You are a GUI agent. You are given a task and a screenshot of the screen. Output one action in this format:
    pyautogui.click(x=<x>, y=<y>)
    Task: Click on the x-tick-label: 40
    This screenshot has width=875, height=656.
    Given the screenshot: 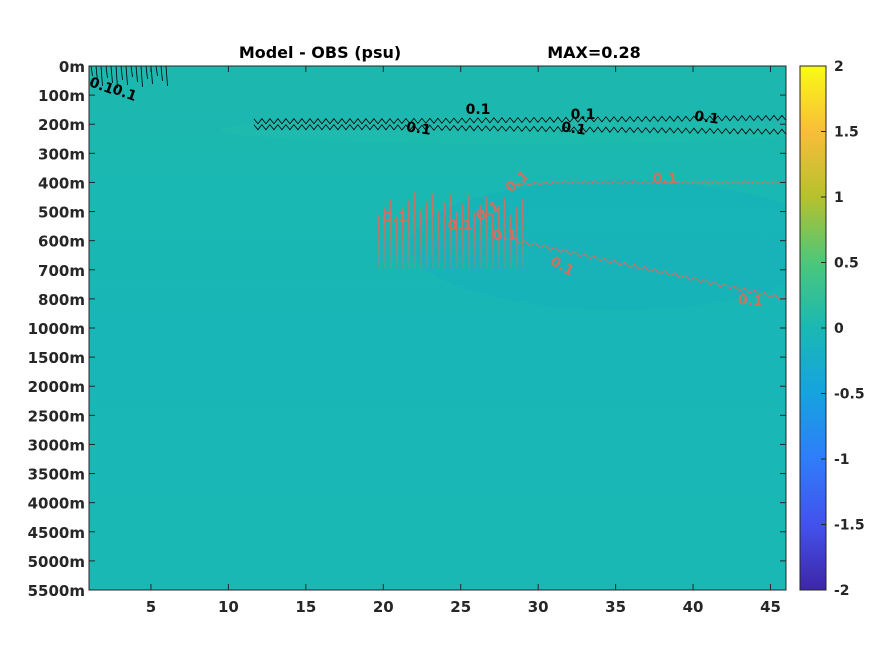 What is the action you would take?
    pyautogui.click(x=693, y=607)
    